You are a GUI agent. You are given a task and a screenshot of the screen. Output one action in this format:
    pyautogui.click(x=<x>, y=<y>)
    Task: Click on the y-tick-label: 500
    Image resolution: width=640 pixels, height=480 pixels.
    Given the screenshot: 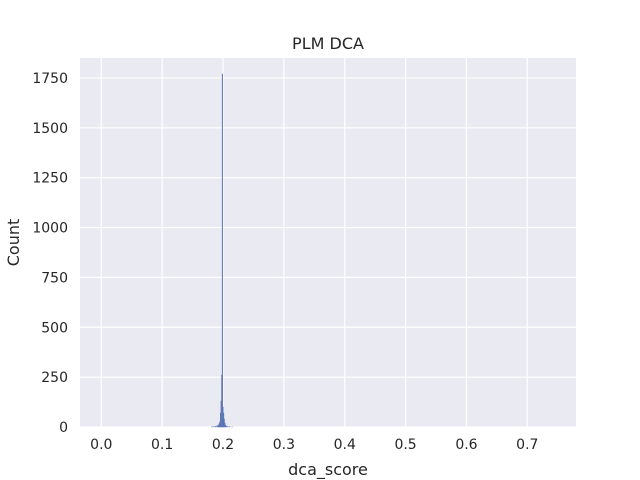 What is the action you would take?
    pyautogui.click(x=54, y=328)
    